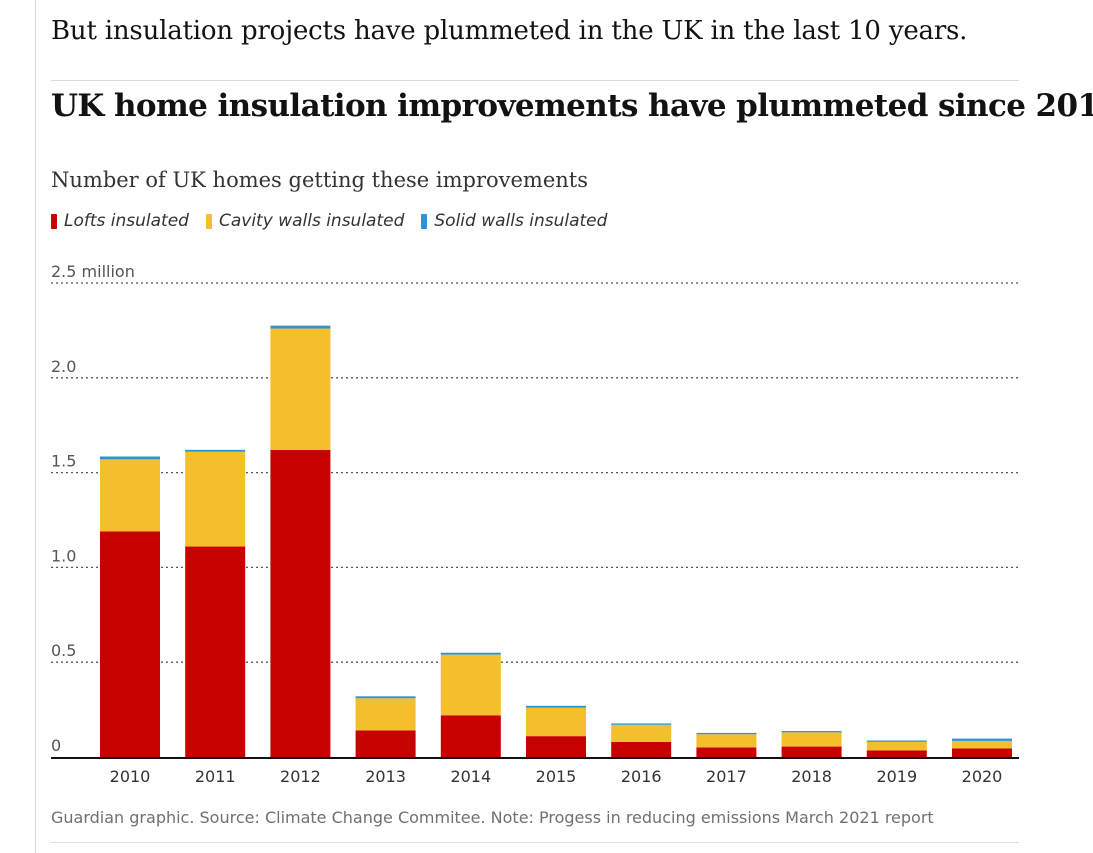 This screenshot has width=1093, height=853. I want to click on bar-cavity-walls-insulated-2018, so click(811, 739).